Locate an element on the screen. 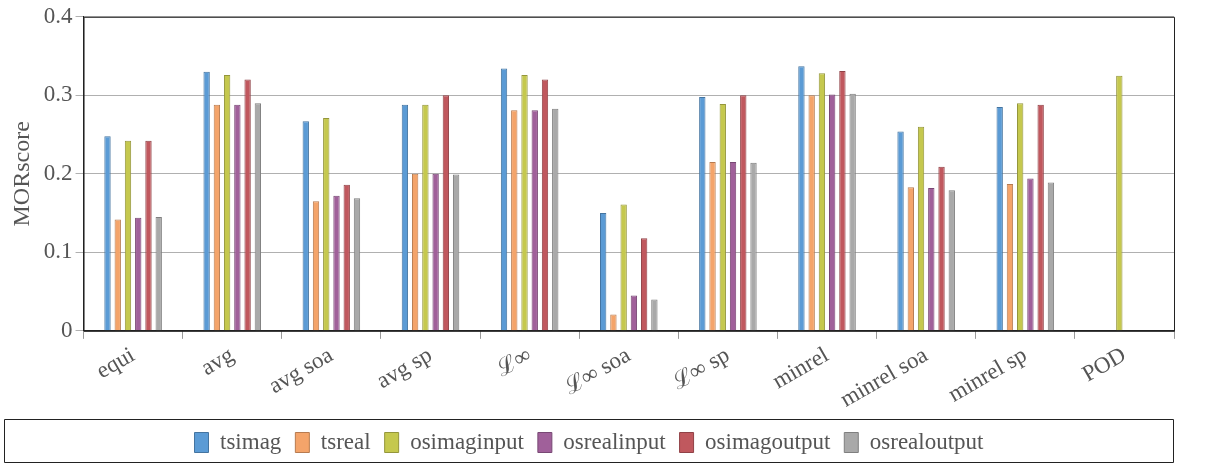  legend-label: osimaginput is located at coordinates (467, 441).